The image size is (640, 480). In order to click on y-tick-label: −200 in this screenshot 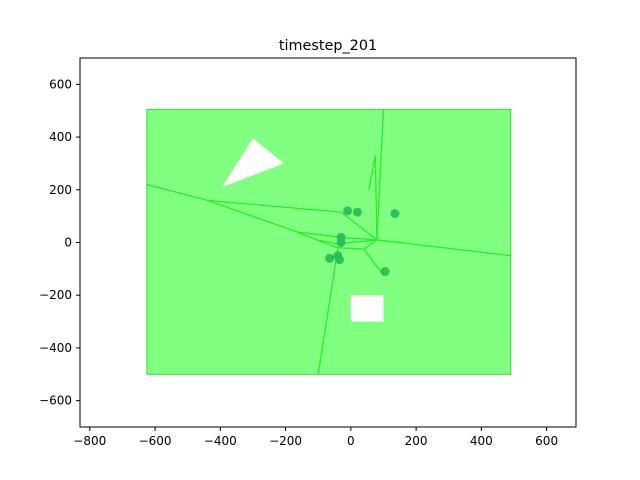, I will do `click(55, 295)`.